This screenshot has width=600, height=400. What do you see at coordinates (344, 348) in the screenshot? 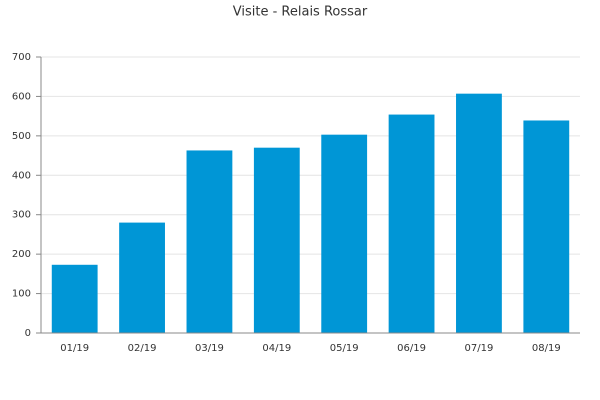
I see `x-tick-label: 05/19` at bounding box center [344, 348].